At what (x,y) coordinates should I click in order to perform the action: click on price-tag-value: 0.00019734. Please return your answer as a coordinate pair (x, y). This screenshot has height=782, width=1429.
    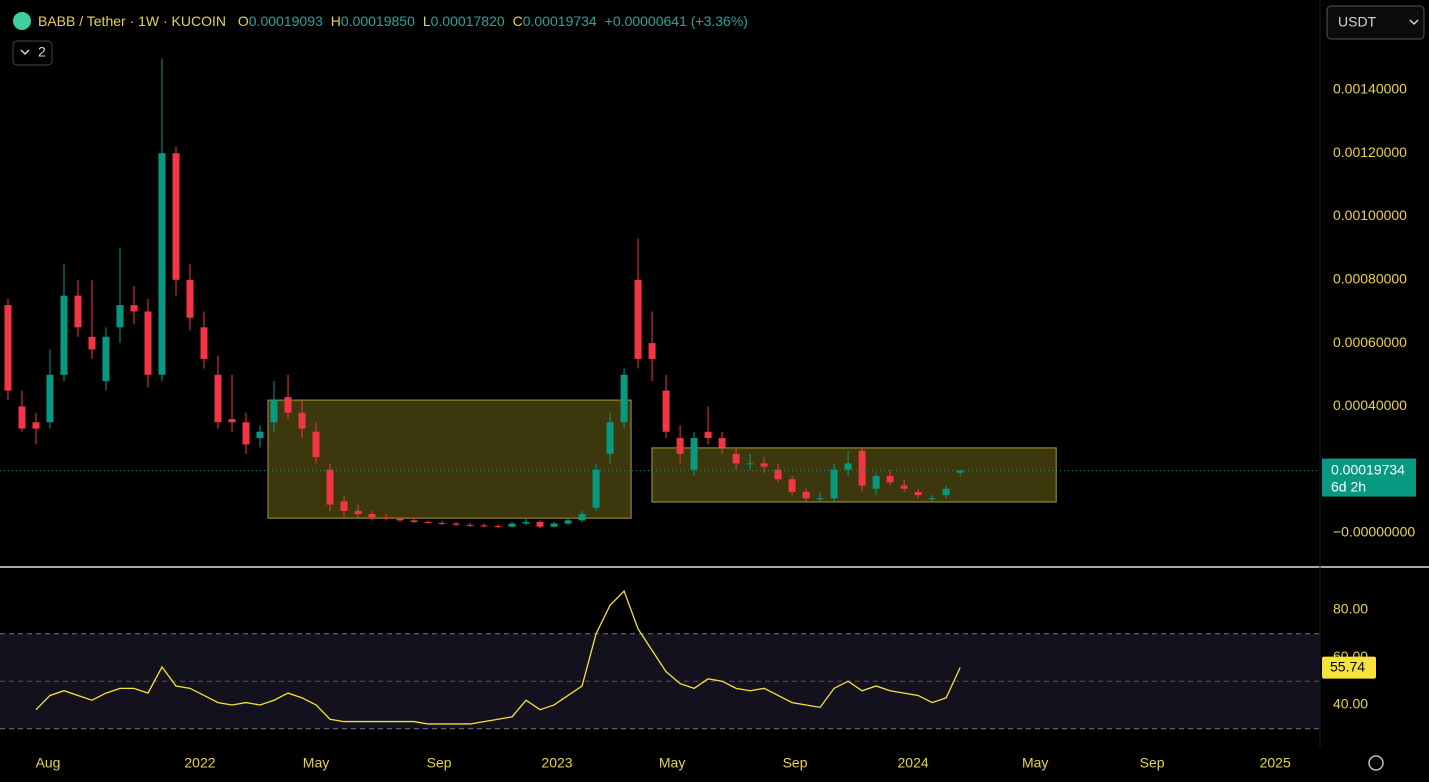
    Looking at the image, I should click on (1368, 469).